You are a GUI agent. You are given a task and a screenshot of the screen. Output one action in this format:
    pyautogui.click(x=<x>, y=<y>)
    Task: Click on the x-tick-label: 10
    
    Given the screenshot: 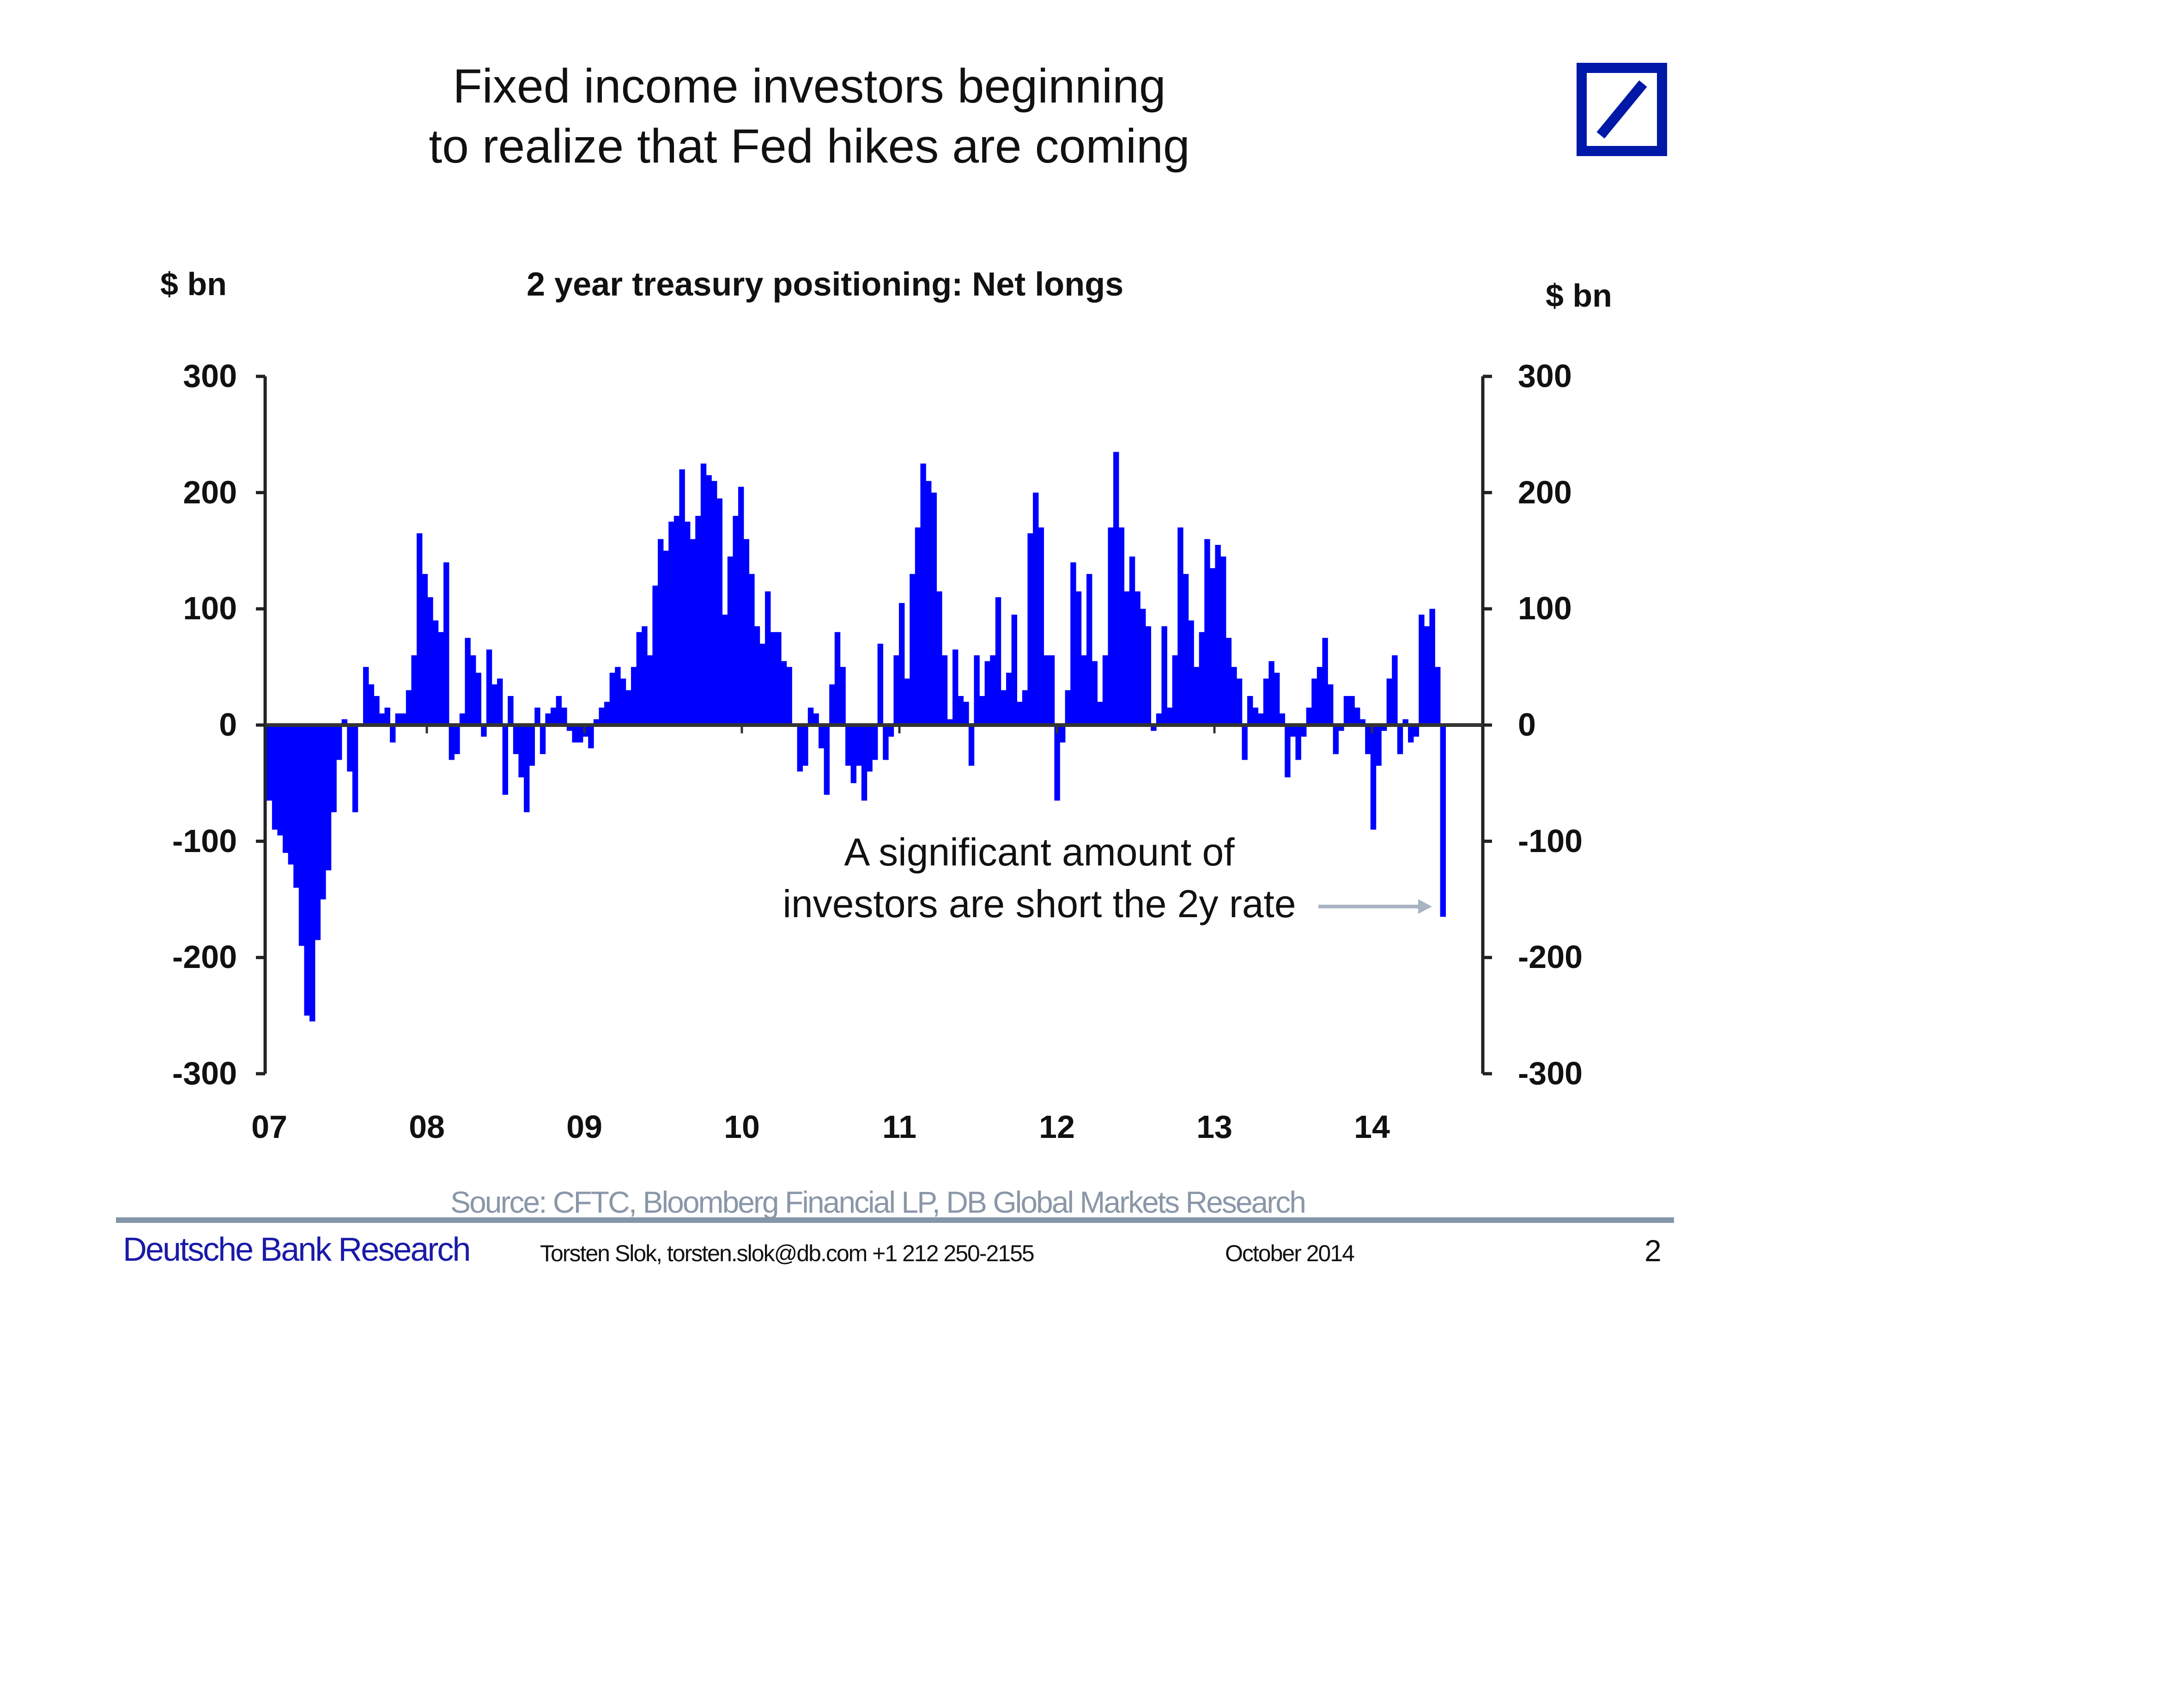 What is the action you would take?
    pyautogui.click(x=742, y=1127)
    